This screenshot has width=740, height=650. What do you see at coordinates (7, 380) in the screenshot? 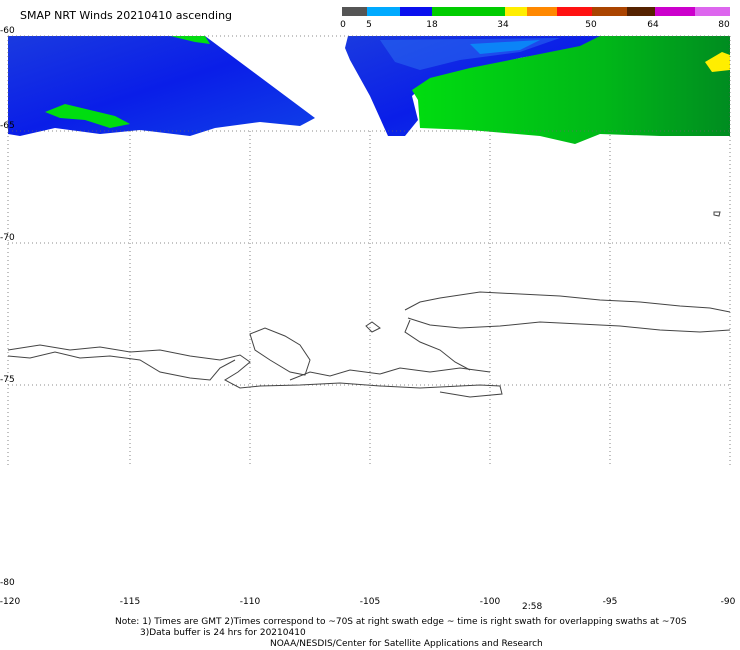
I see `lat-label-75: -75` at bounding box center [7, 380].